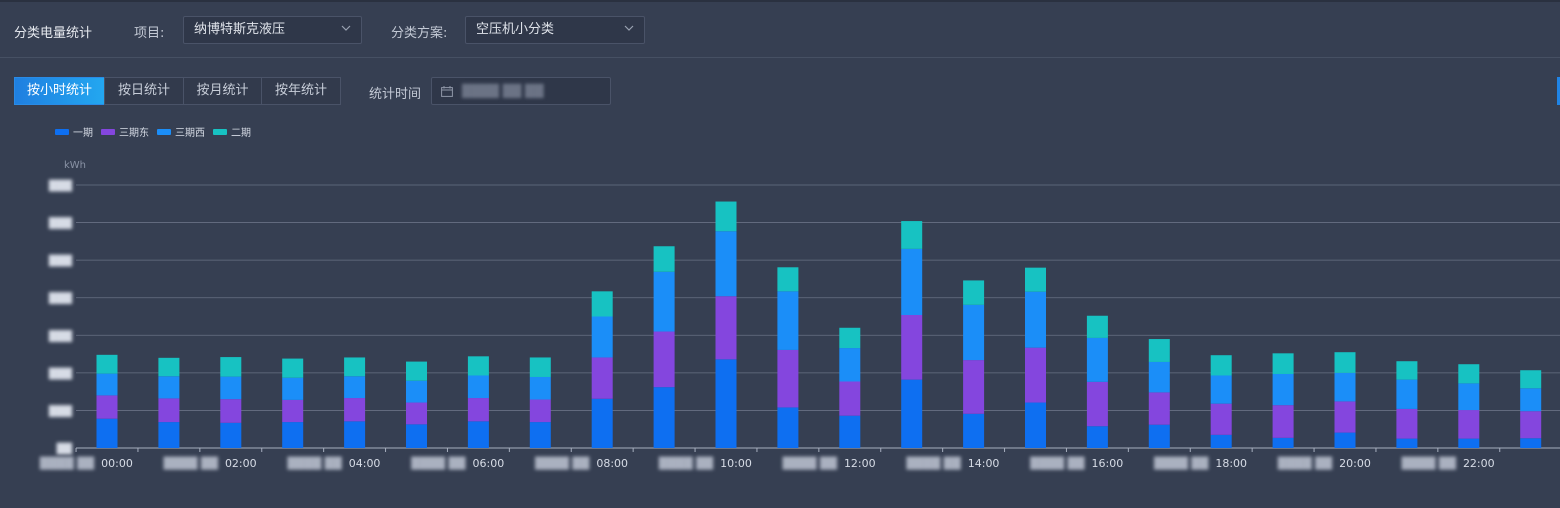 The height and width of the screenshot is (508, 1560). Describe the element at coordinates (64, 448) in the screenshot. I see `y-tick-label: ██` at that location.